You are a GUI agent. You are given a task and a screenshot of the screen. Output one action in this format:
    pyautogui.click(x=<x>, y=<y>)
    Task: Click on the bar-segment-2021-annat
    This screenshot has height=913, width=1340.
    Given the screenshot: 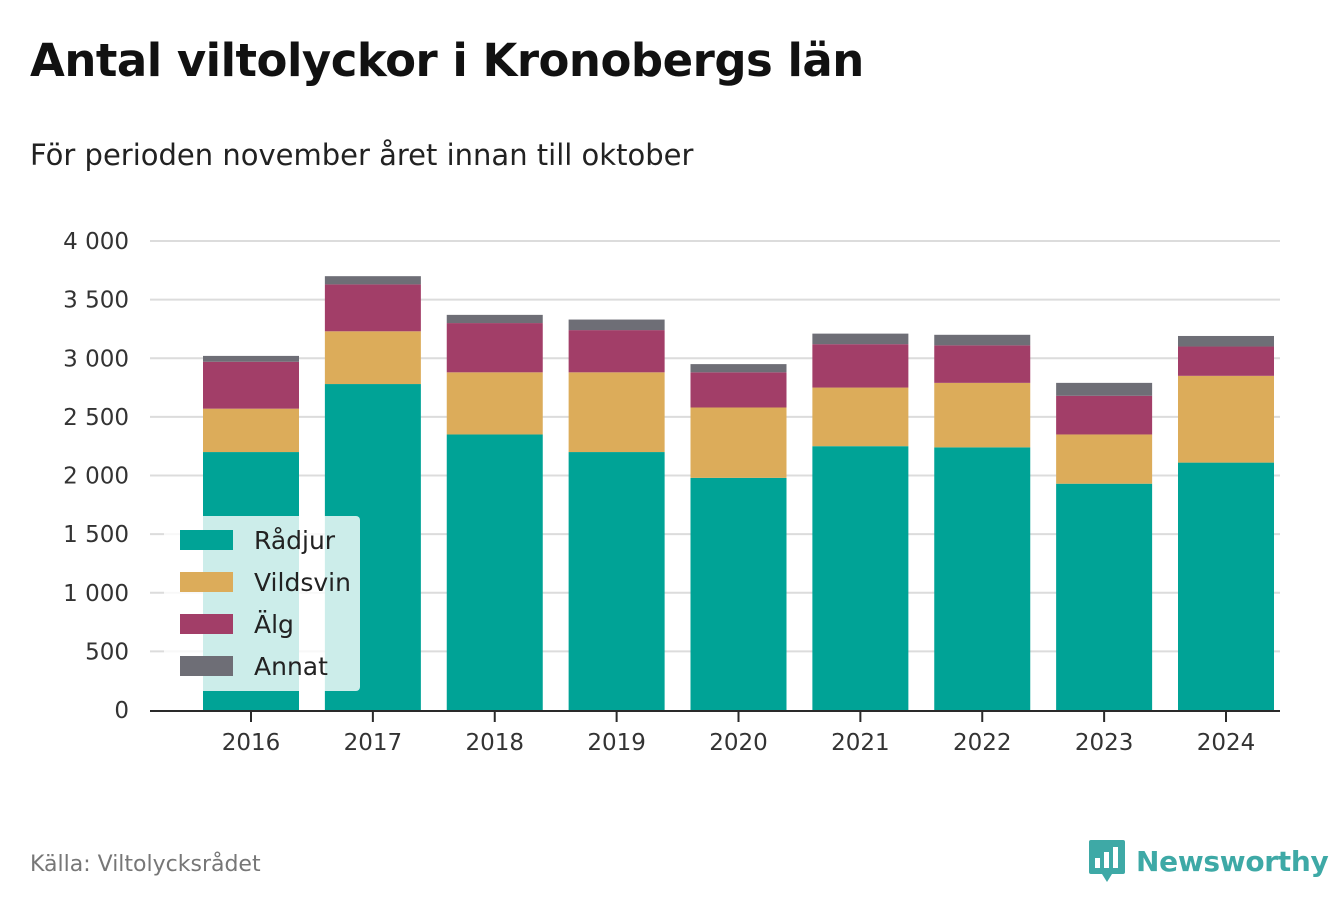 What is the action you would take?
    pyautogui.click(x=860, y=339)
    